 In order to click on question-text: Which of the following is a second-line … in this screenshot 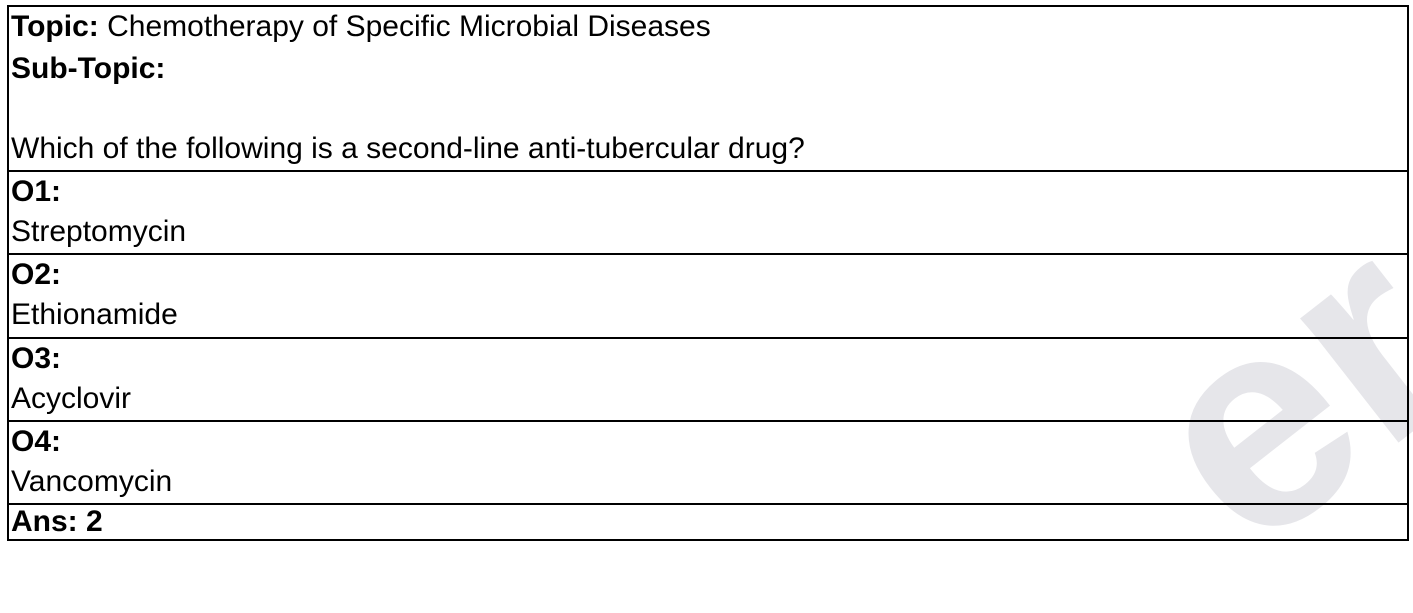, I will do `click(408, 148)`.